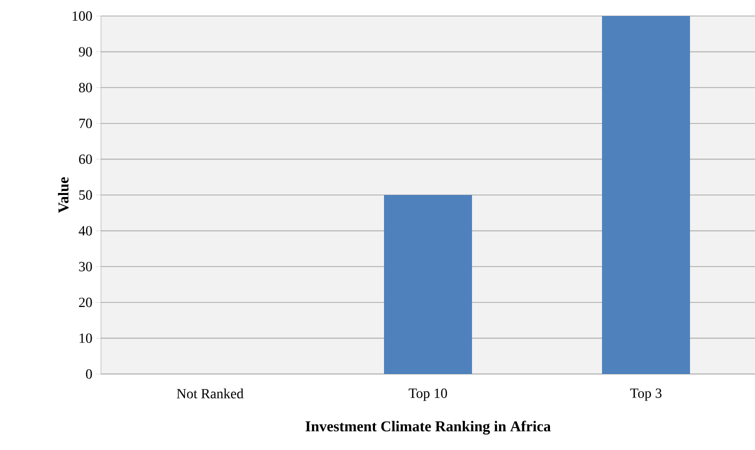 This screenshot has width=755, height=450. What do you see at coordinates (85, 52) in the screenshot?
I see `y-tick-label: 90` at bounding box center [85, 52].